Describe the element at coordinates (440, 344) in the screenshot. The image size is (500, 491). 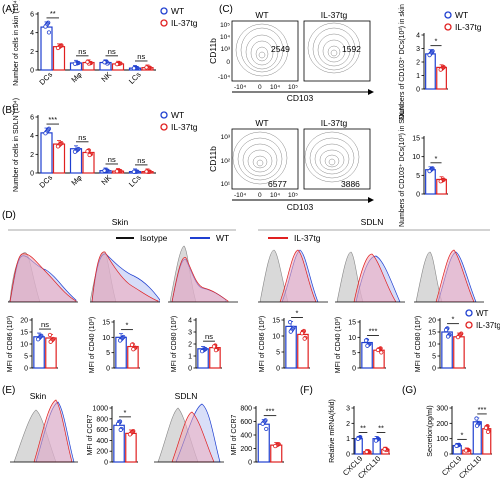
I see `bar-chart-d-sdln-cd80: 0 5 10 15 20 MFI of CD80 (10³) *` at that location.